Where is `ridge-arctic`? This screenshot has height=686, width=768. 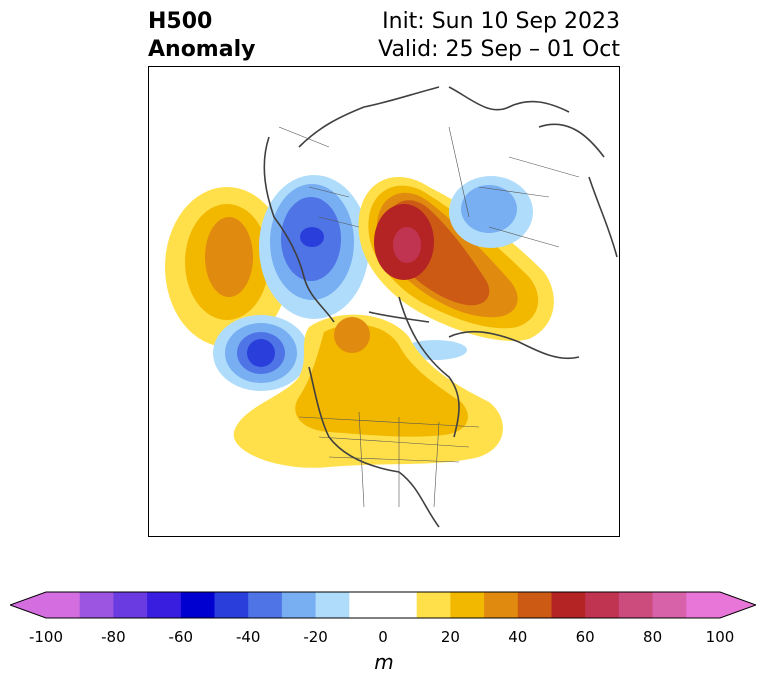 ridge-arctic is located at coordinates (456, 259).